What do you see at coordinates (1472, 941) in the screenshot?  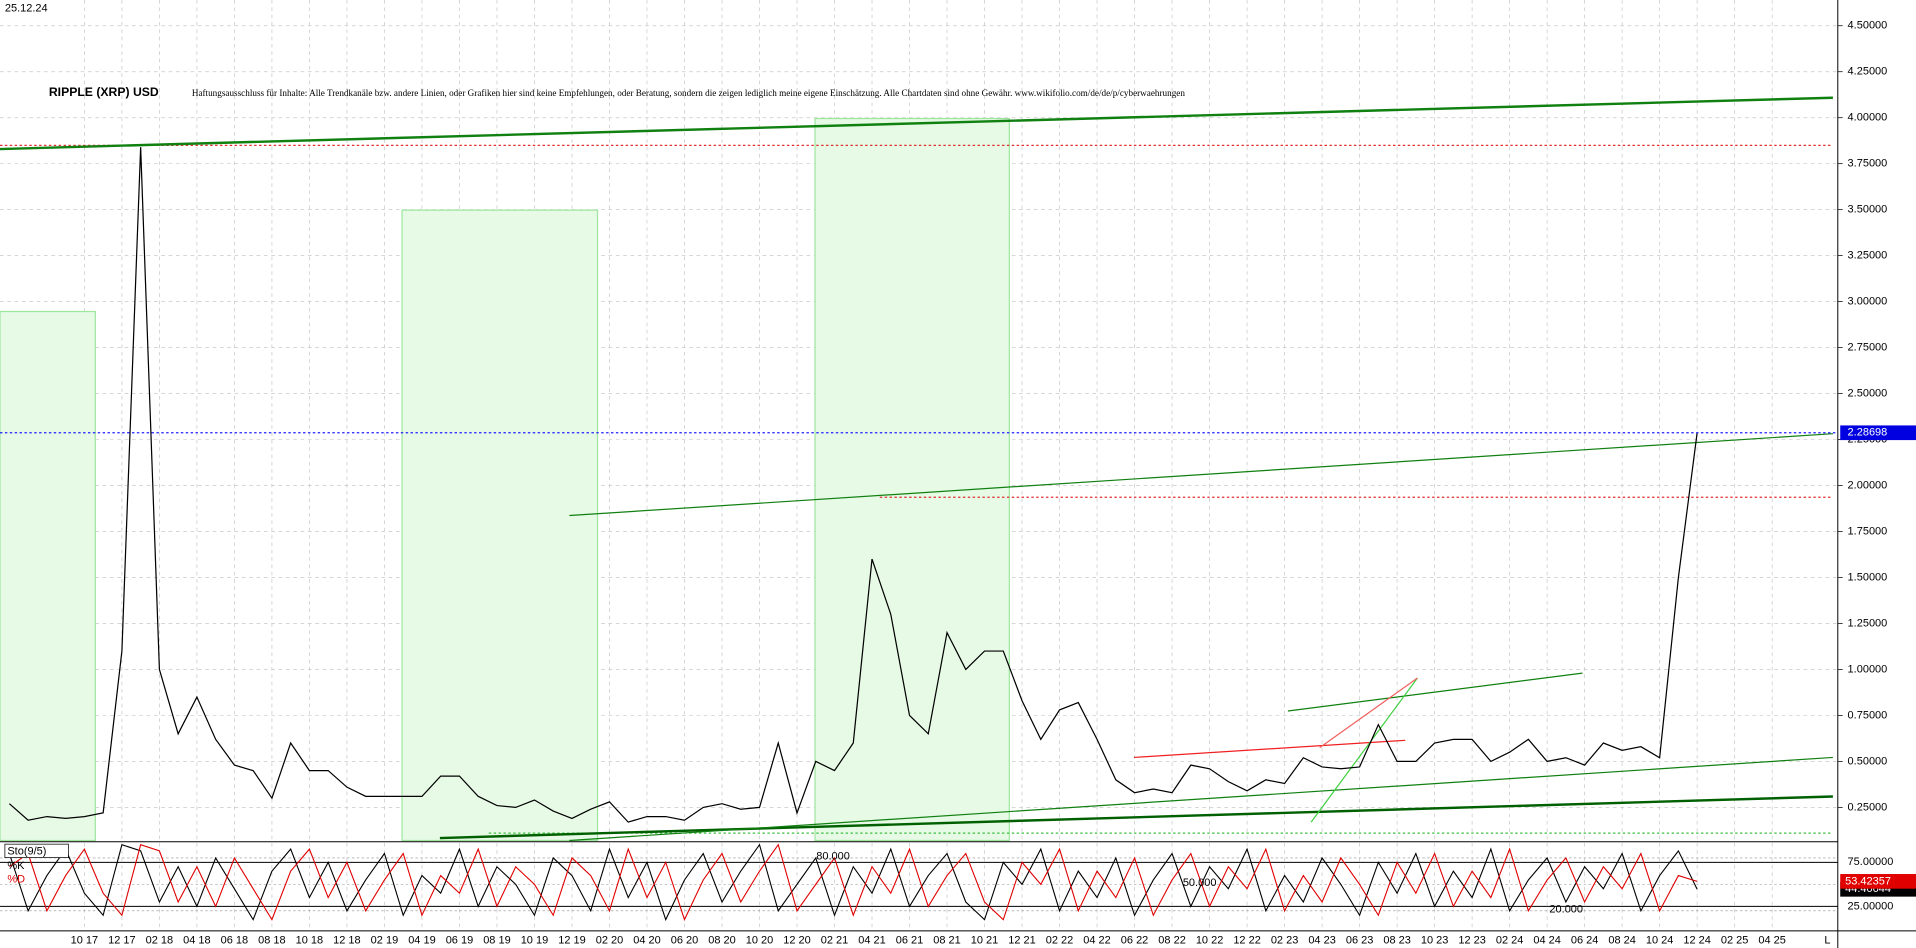 I see `x-tick-label: 12 23` at bounding box center [1472, 941].